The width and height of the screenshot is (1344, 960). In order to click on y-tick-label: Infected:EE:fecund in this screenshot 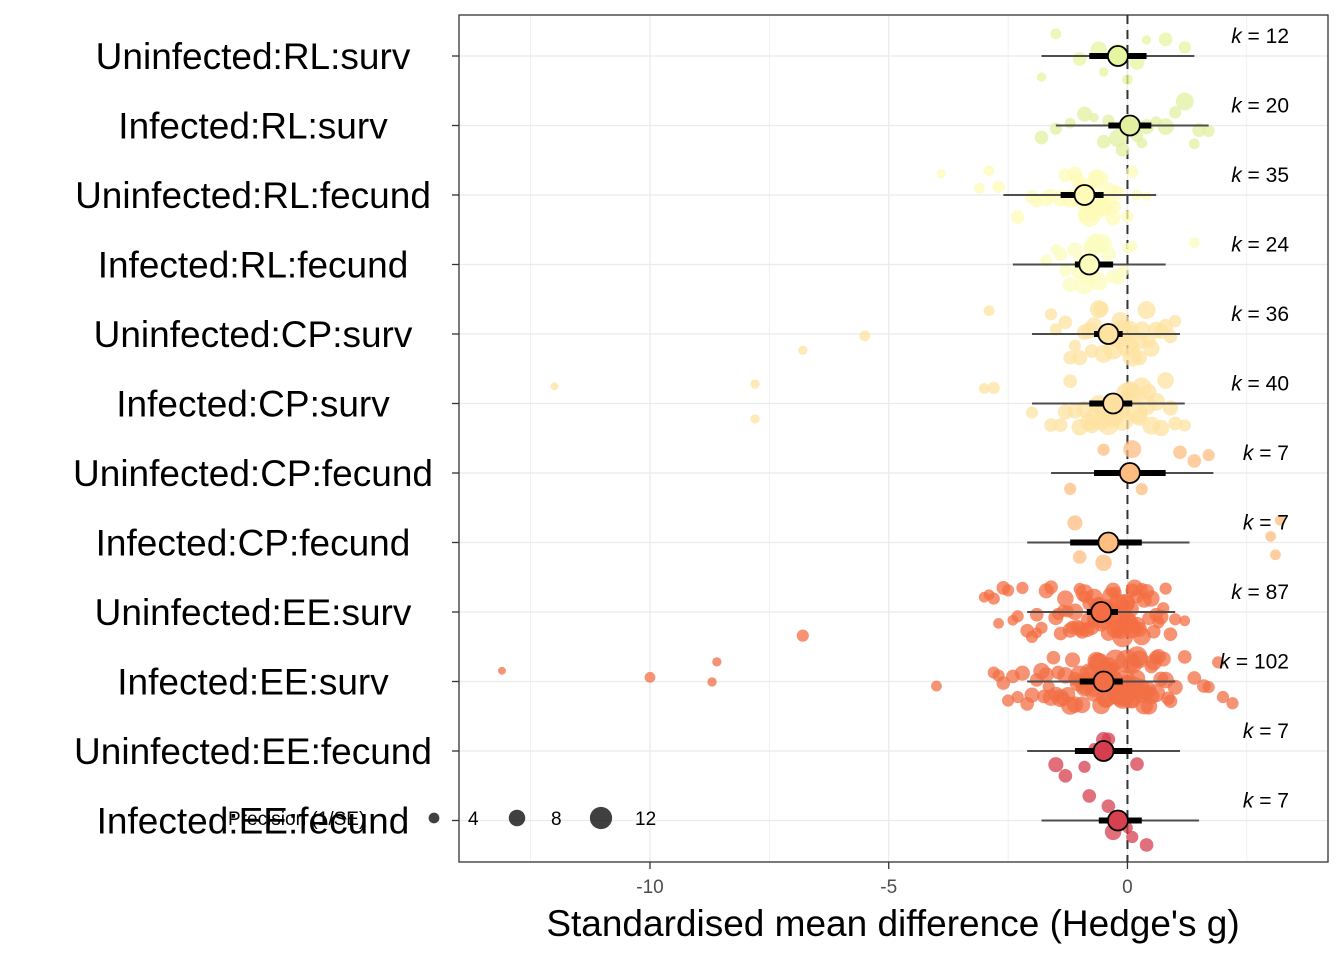, I will do `click(253, 821)`.